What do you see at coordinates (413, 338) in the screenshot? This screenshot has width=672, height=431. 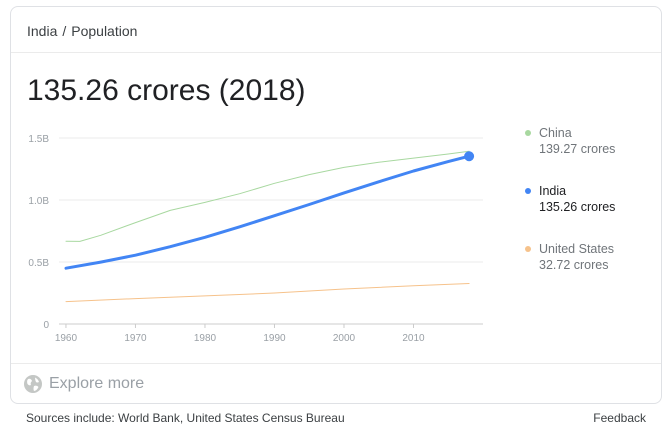 I see `x-tick-label: 2010` at bounding box center [413, 338].